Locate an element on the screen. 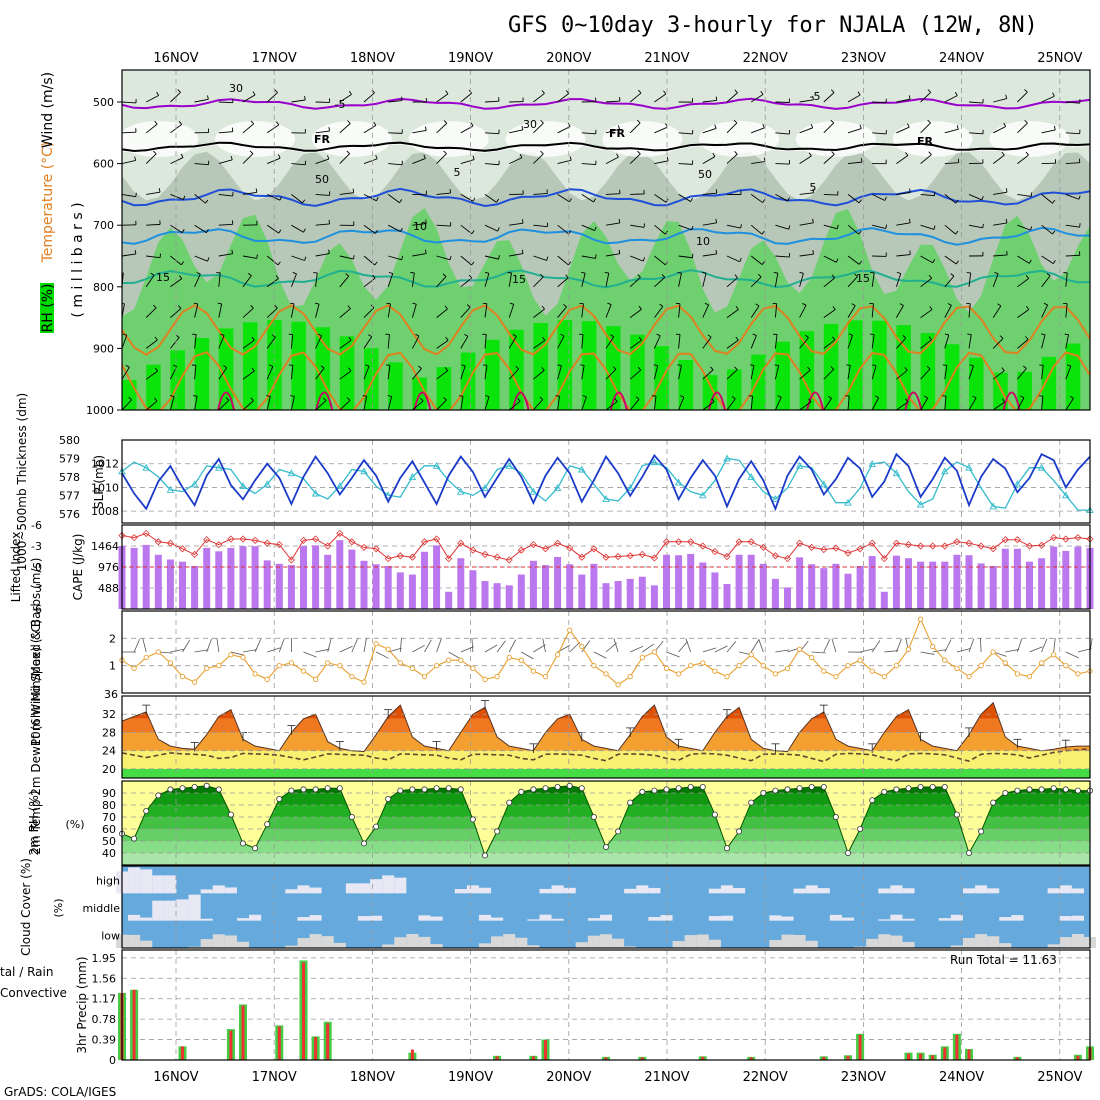  bottom-date-label: 24NOV is located at coordinates (961, 1077).